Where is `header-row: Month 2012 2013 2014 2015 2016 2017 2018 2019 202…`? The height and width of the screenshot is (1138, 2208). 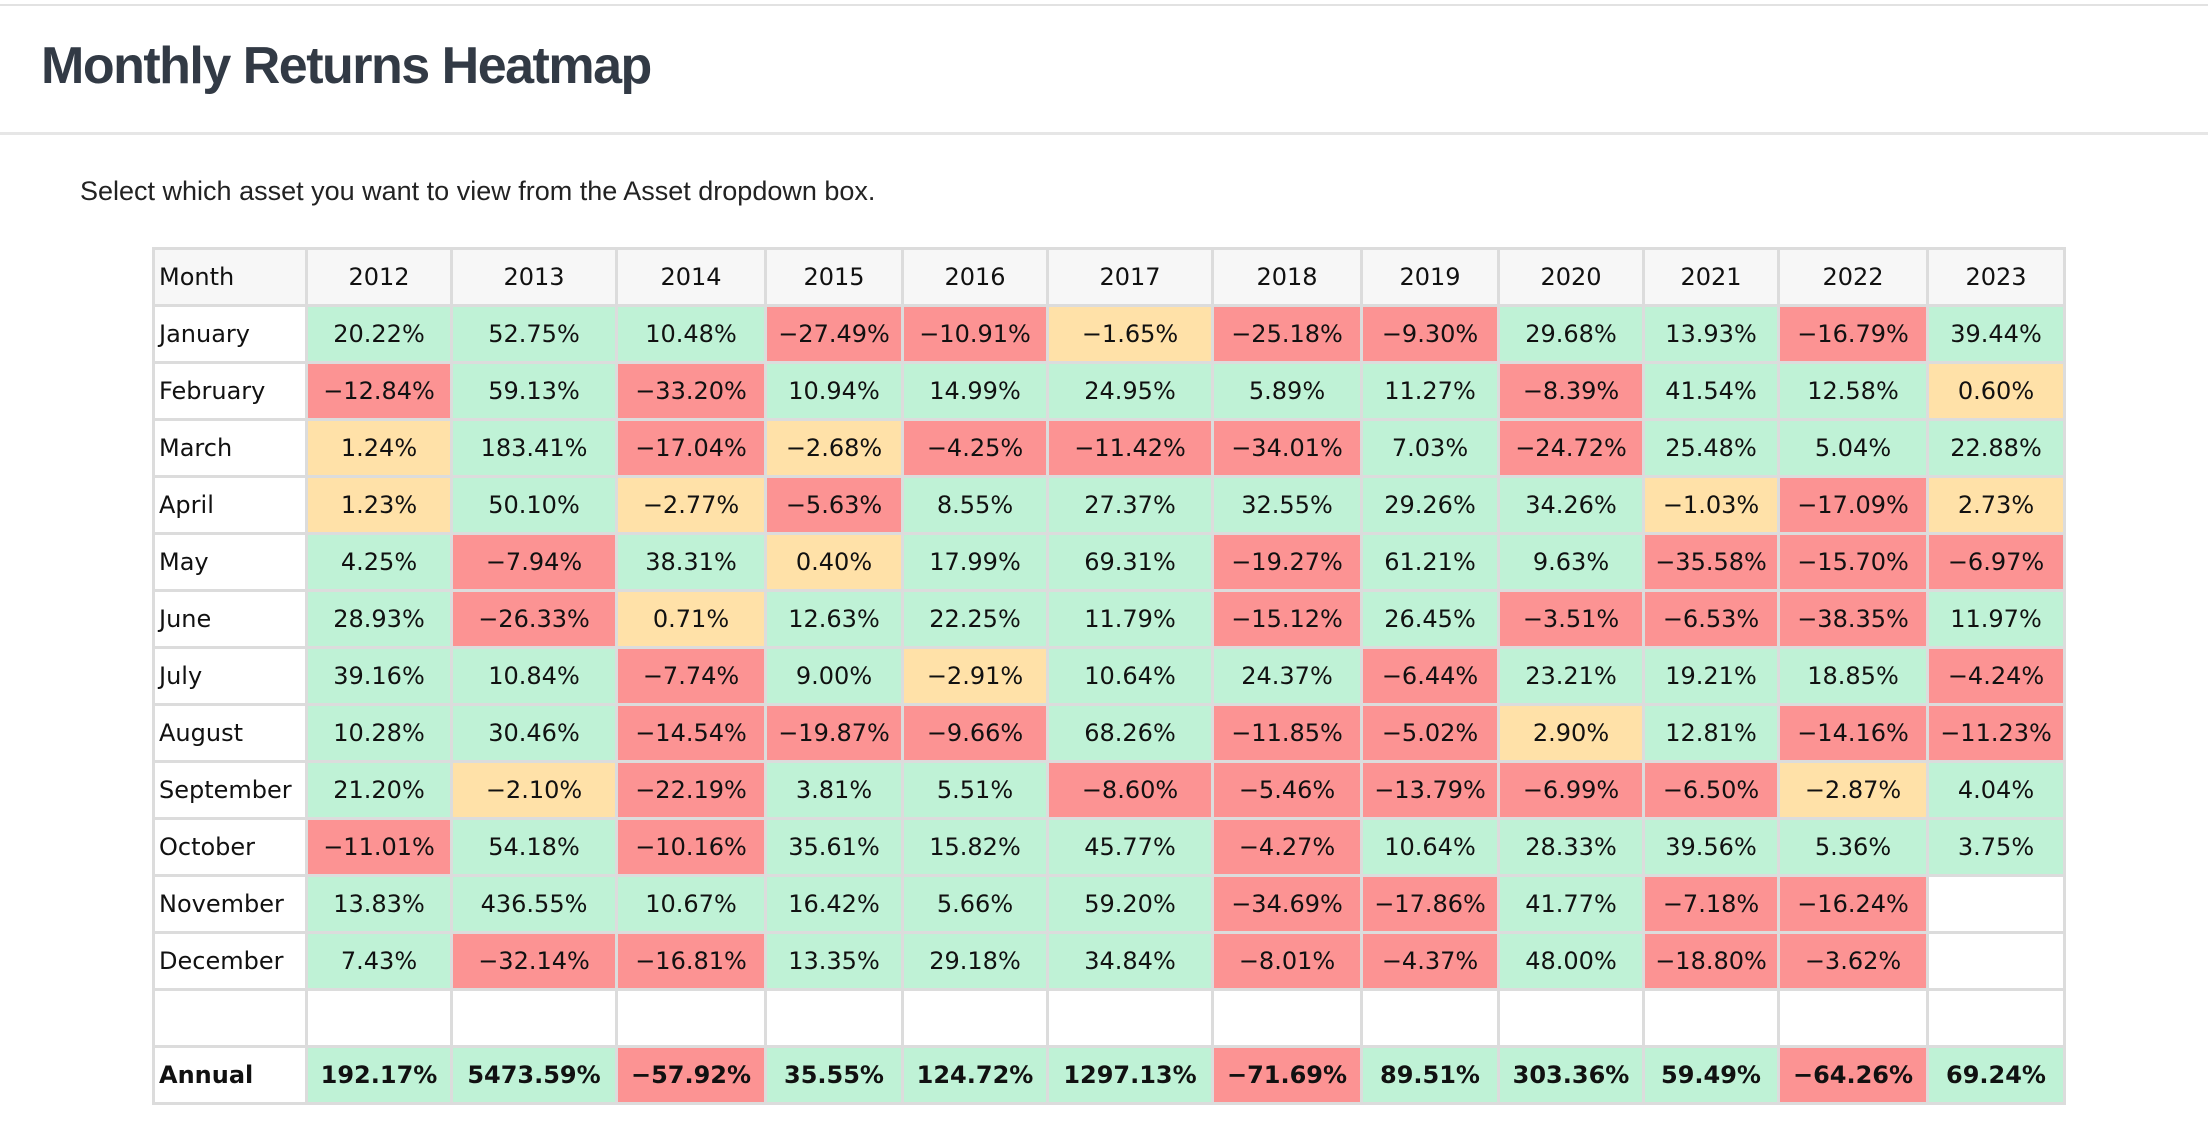
header-row: Month 2012 2013 2014 2015 2016 2017 2018 2019 202… is located at coordinates (1109, 277).